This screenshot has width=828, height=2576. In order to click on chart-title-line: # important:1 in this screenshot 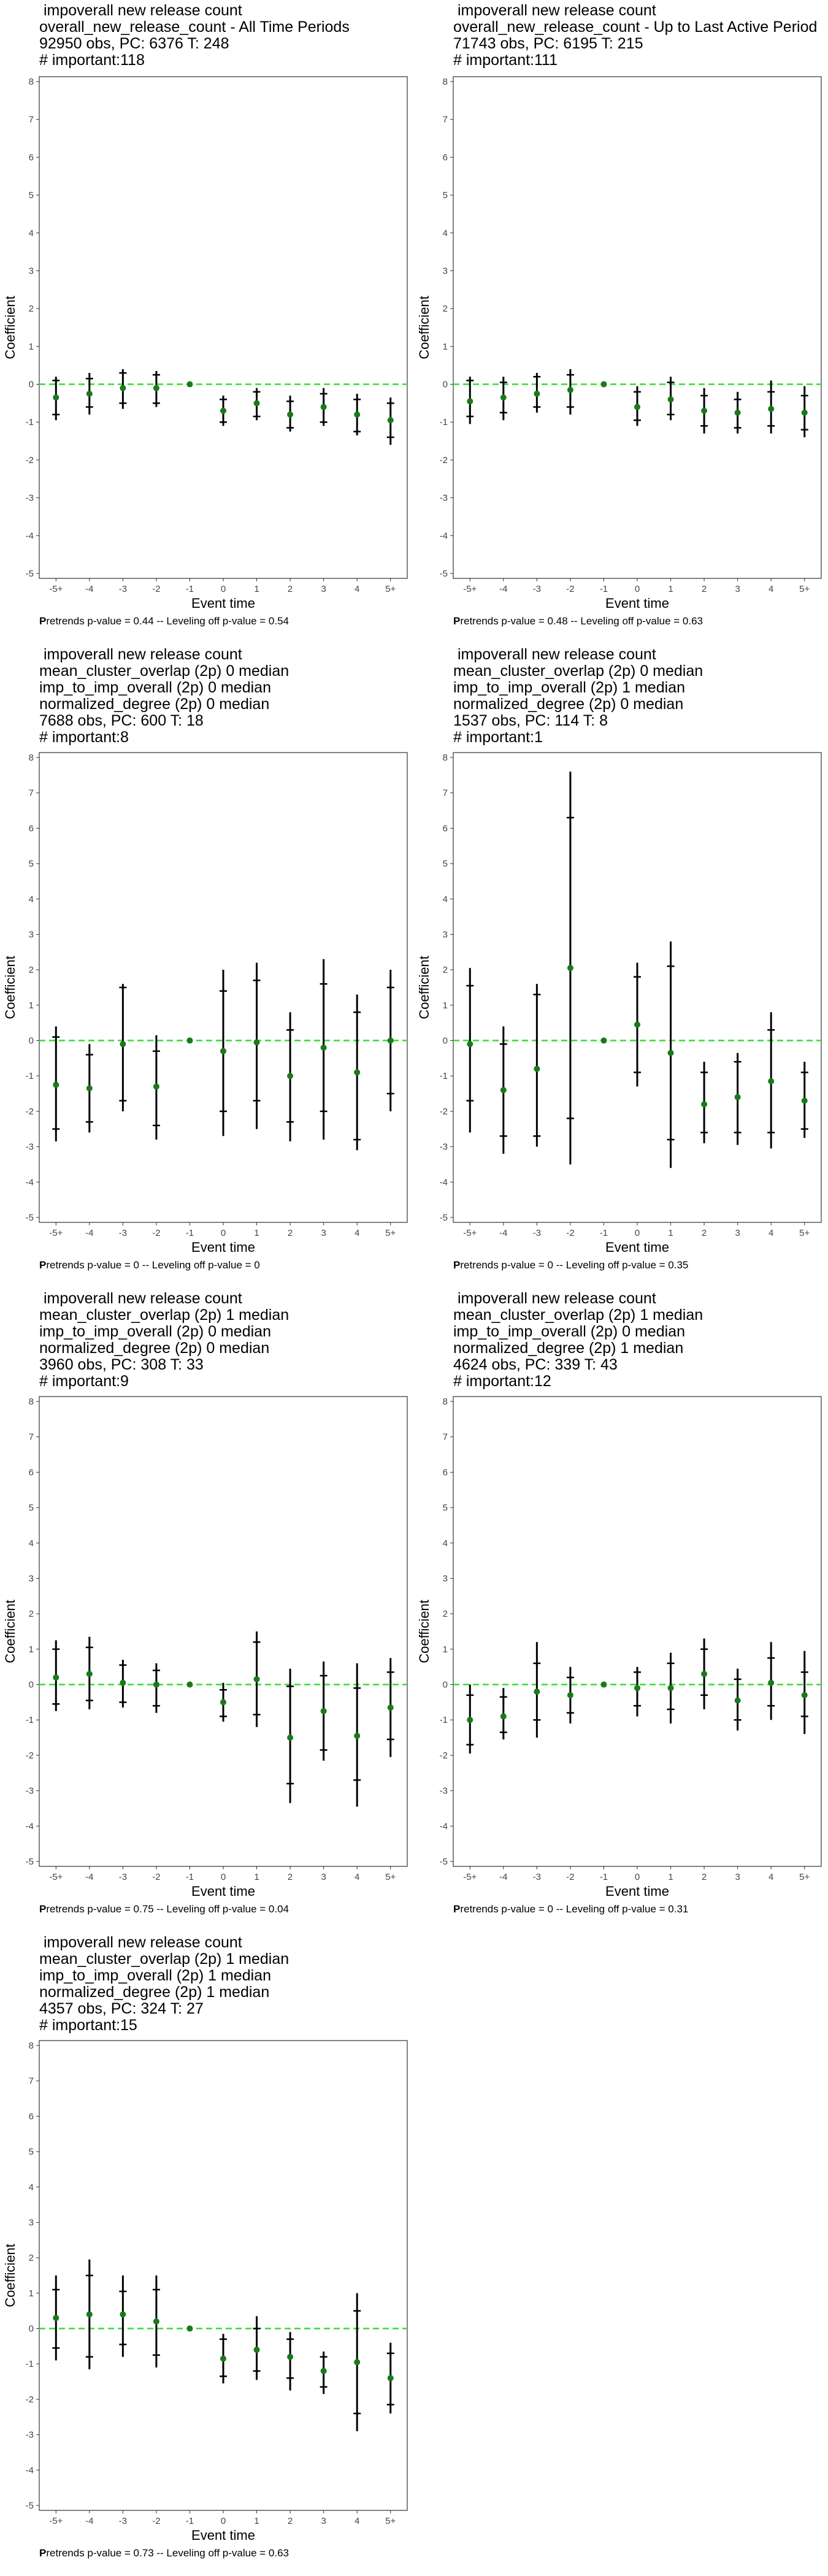, I will do `click(498, 737)`.